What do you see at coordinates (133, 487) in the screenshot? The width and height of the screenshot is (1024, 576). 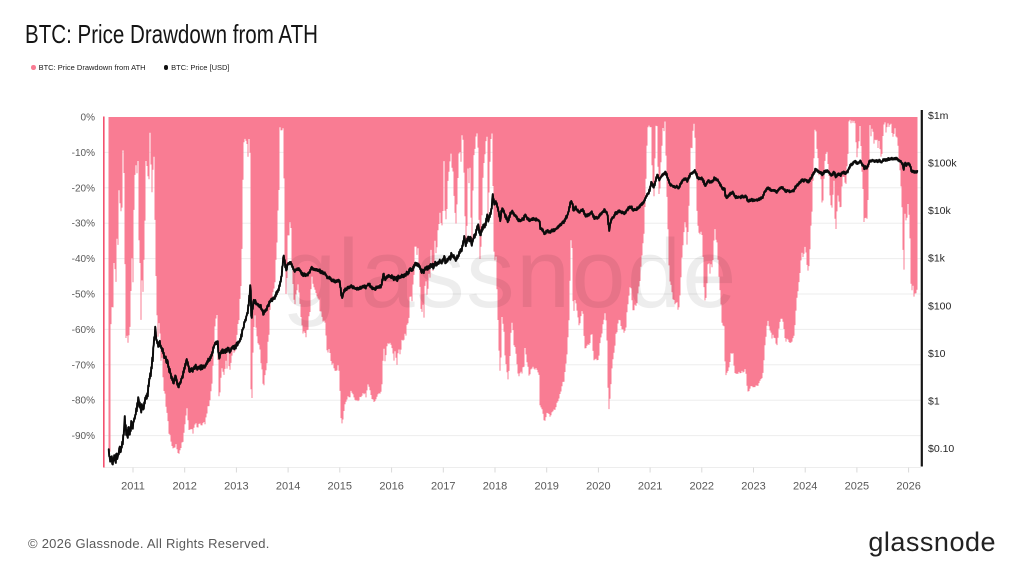 I see `svg-text: 2011` at bounding box center [133, 487].